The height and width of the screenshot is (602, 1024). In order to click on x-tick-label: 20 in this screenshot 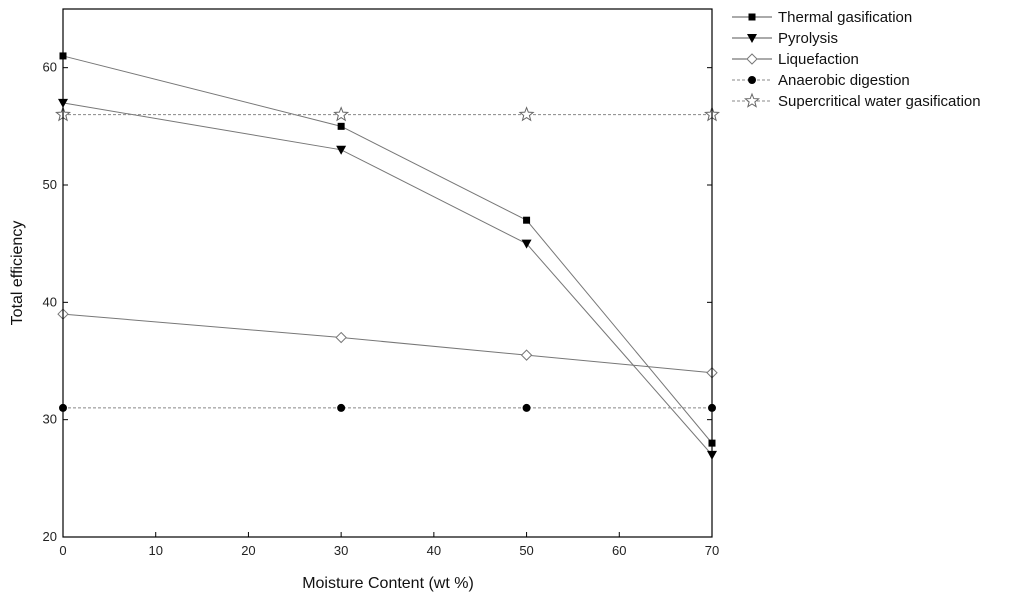, I will do `click(248, 550)`.